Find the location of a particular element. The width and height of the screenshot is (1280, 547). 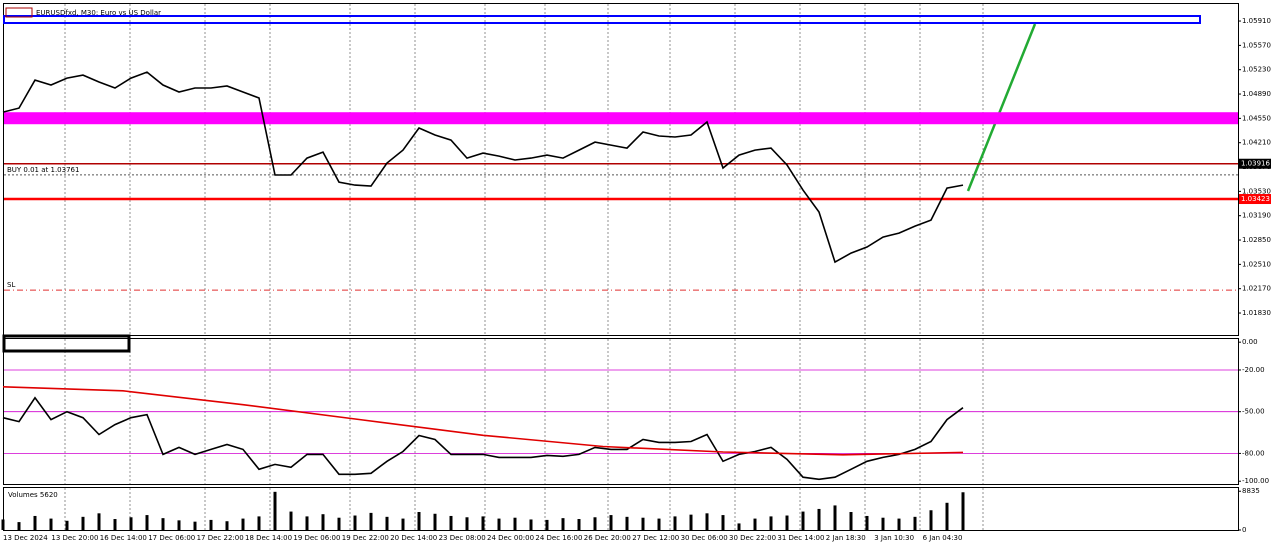

x-tick-label: 26 Dec 20:00 is located at coordinates (607, 538).